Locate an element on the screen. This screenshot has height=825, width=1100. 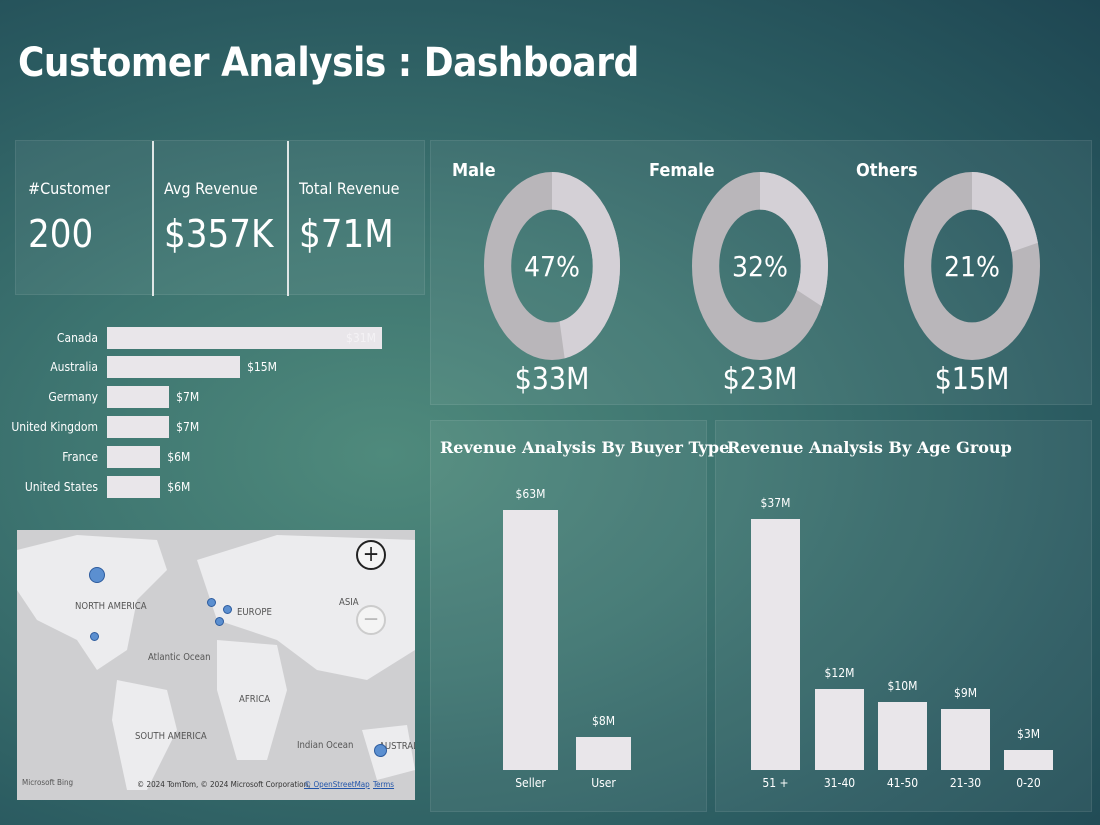
buyer-type-panel is located at coordinates (568, 616).